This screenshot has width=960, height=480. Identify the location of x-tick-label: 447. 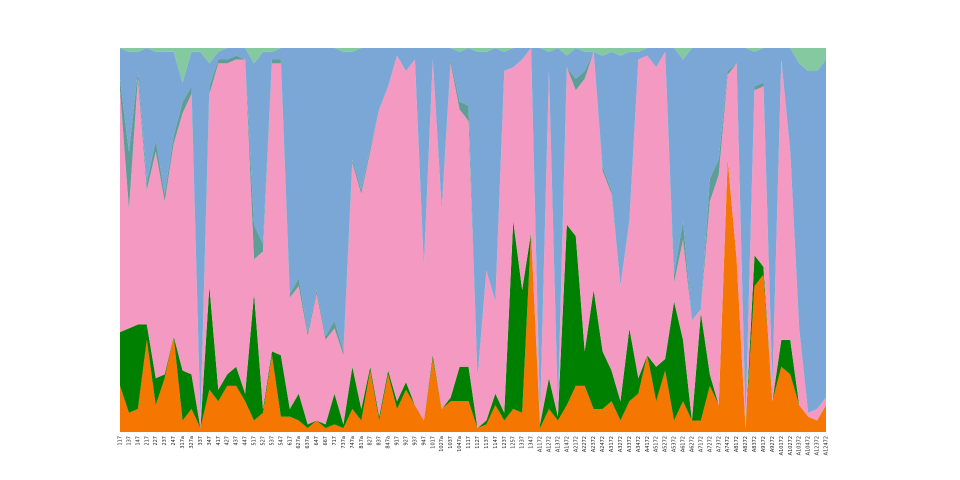
(246, 441).